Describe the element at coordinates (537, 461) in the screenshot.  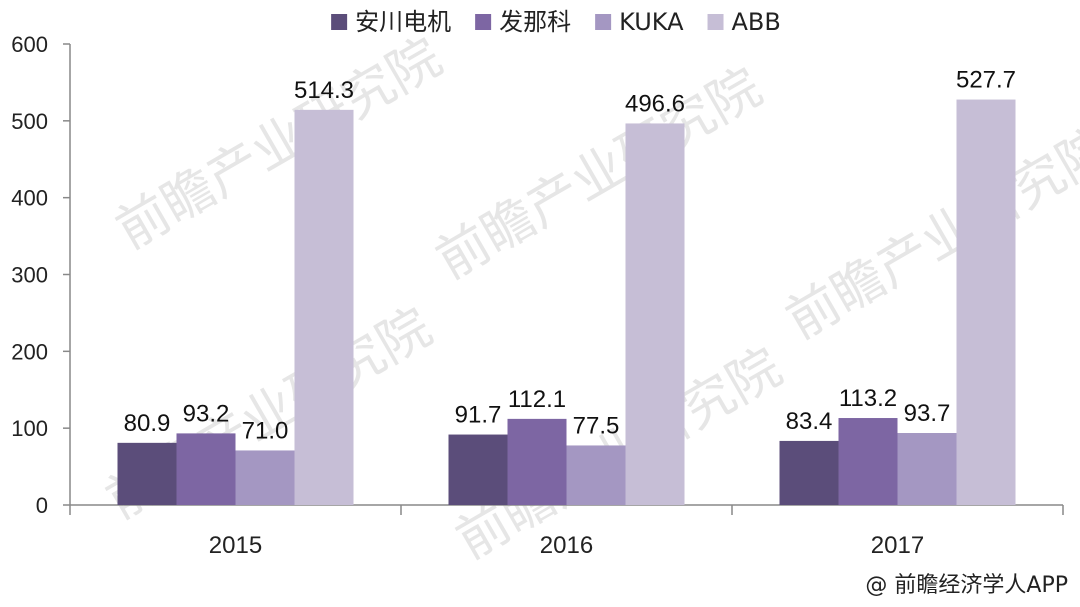
I see `bar-发那科-2016` at that location.